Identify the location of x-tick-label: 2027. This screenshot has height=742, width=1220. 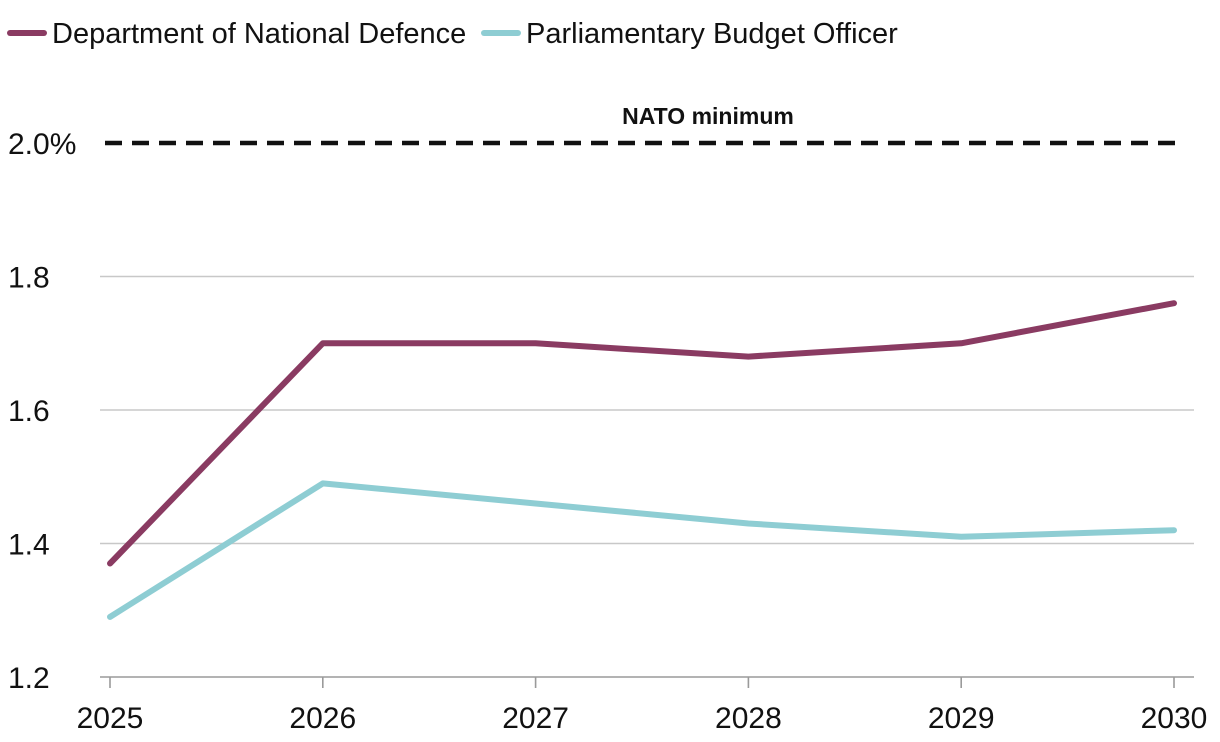
(535, 718).